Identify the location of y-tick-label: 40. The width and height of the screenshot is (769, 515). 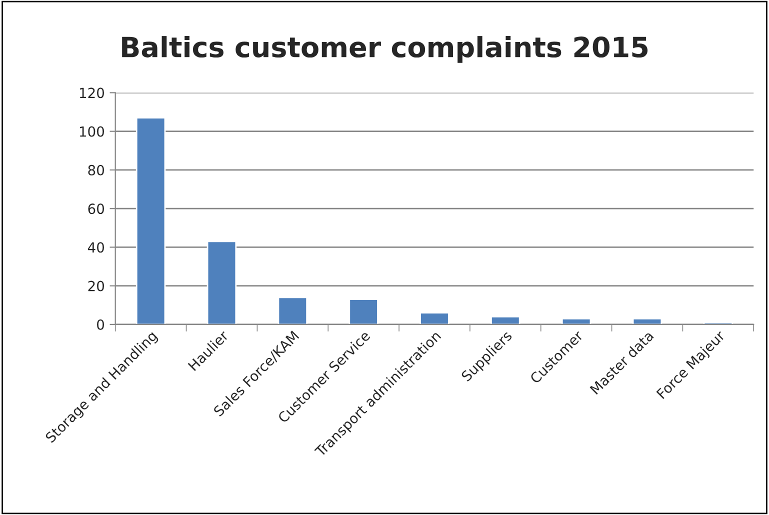
(96, 247).